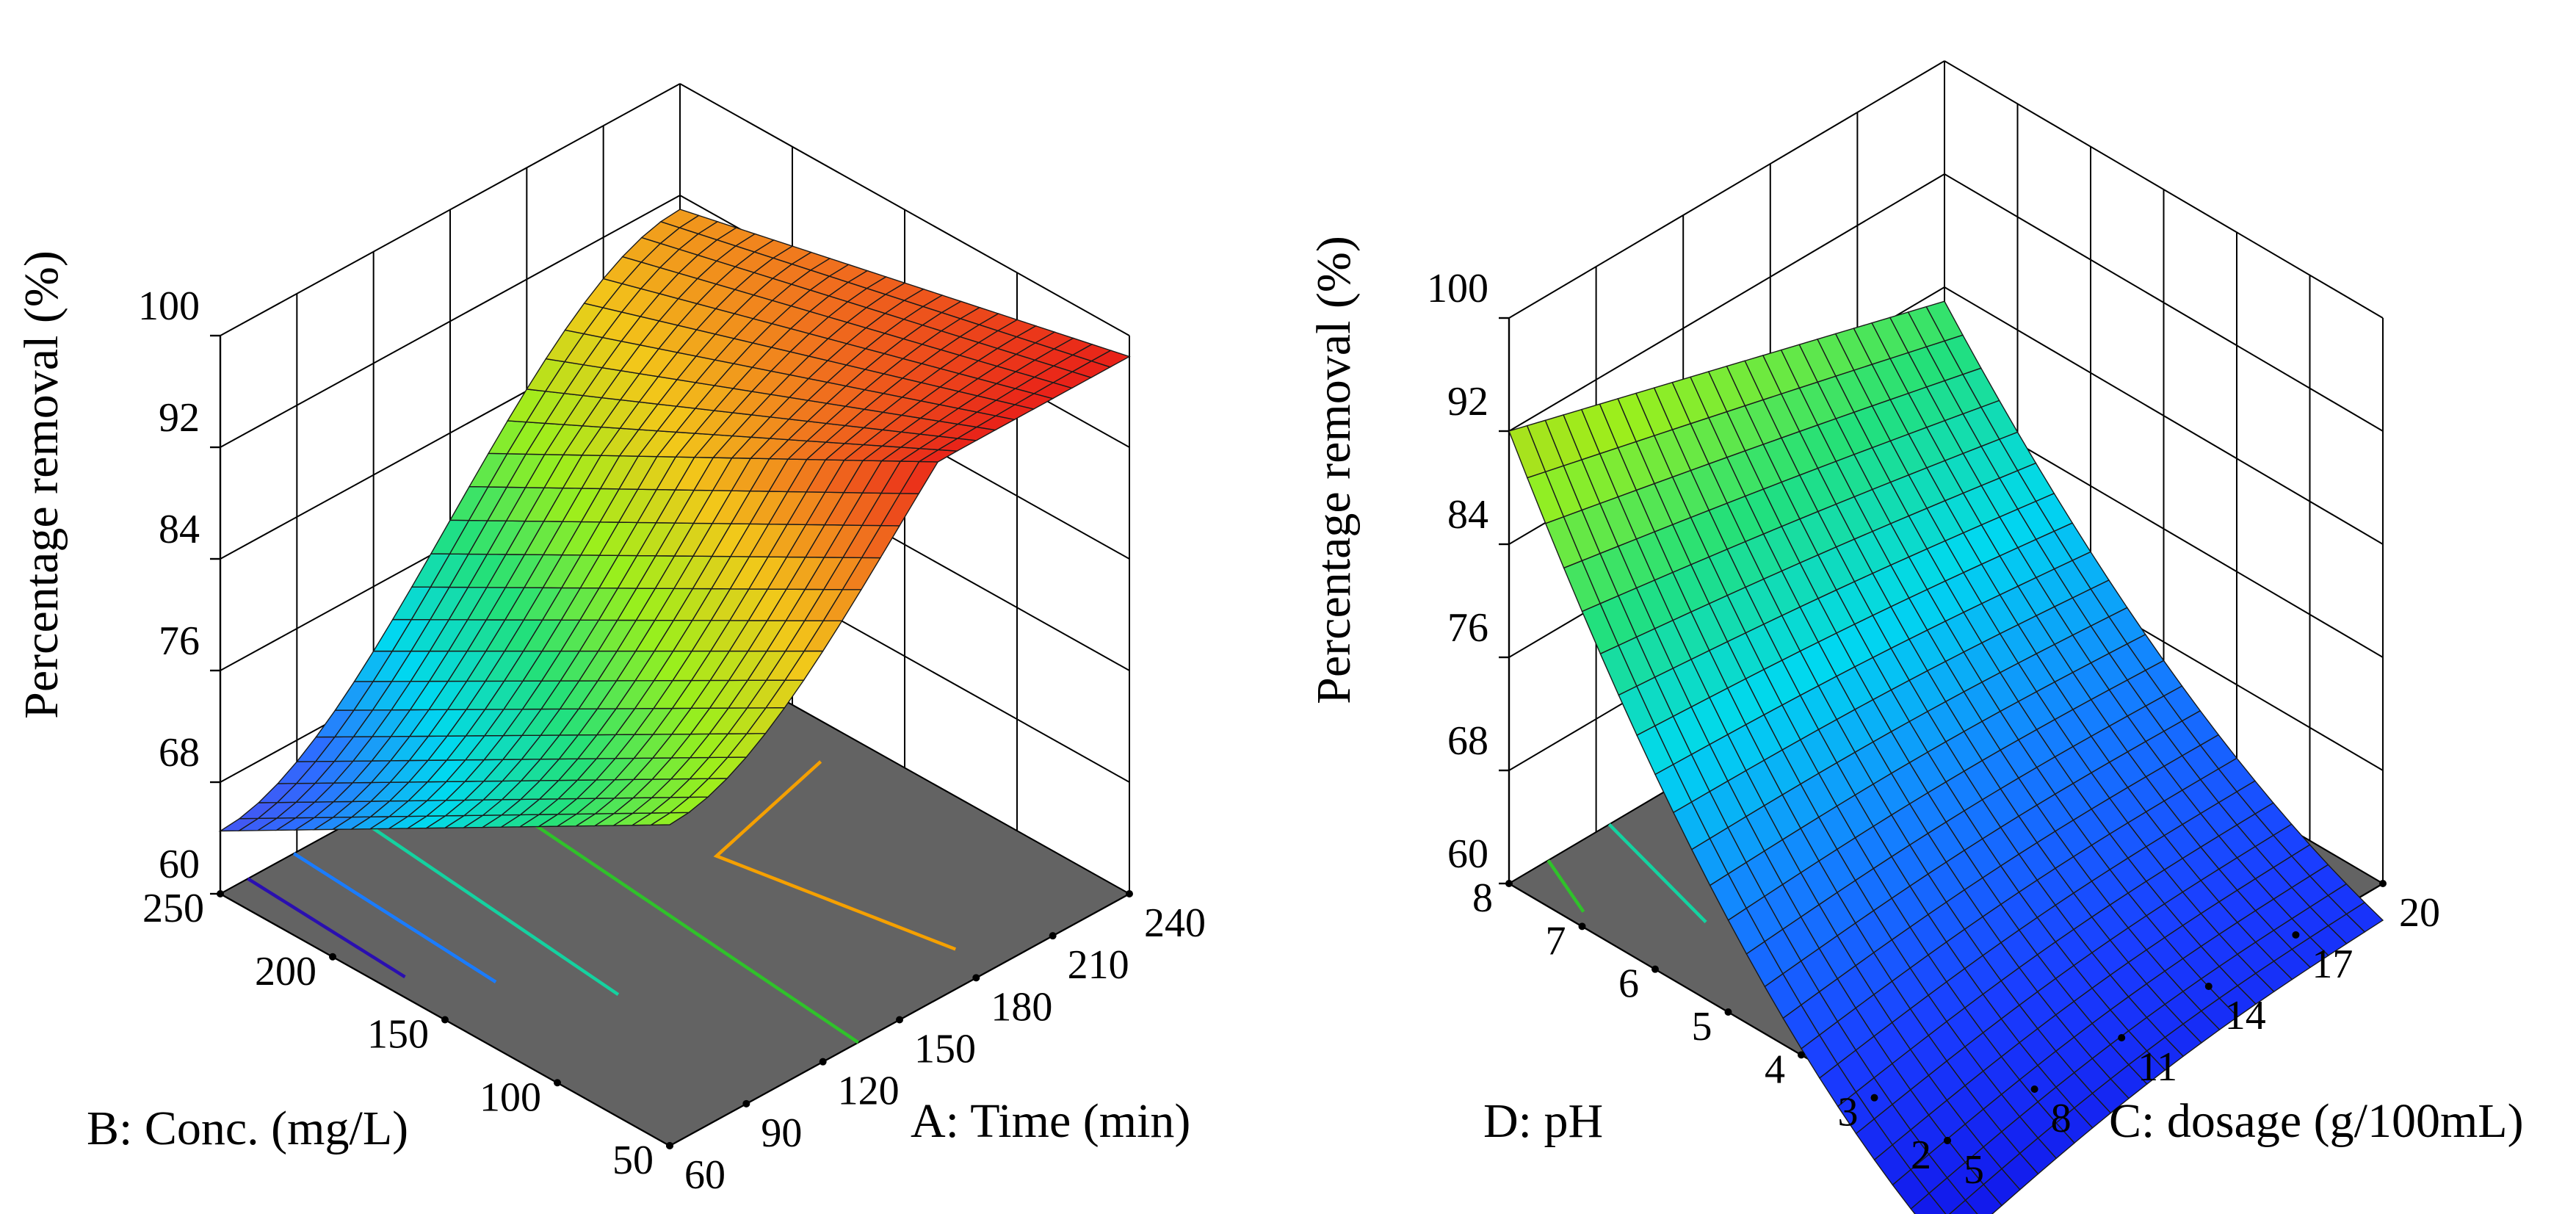  Describe the element at coordinates (1848, 1112) in the screenshot. I see `y-tick-label: 3` at that location.